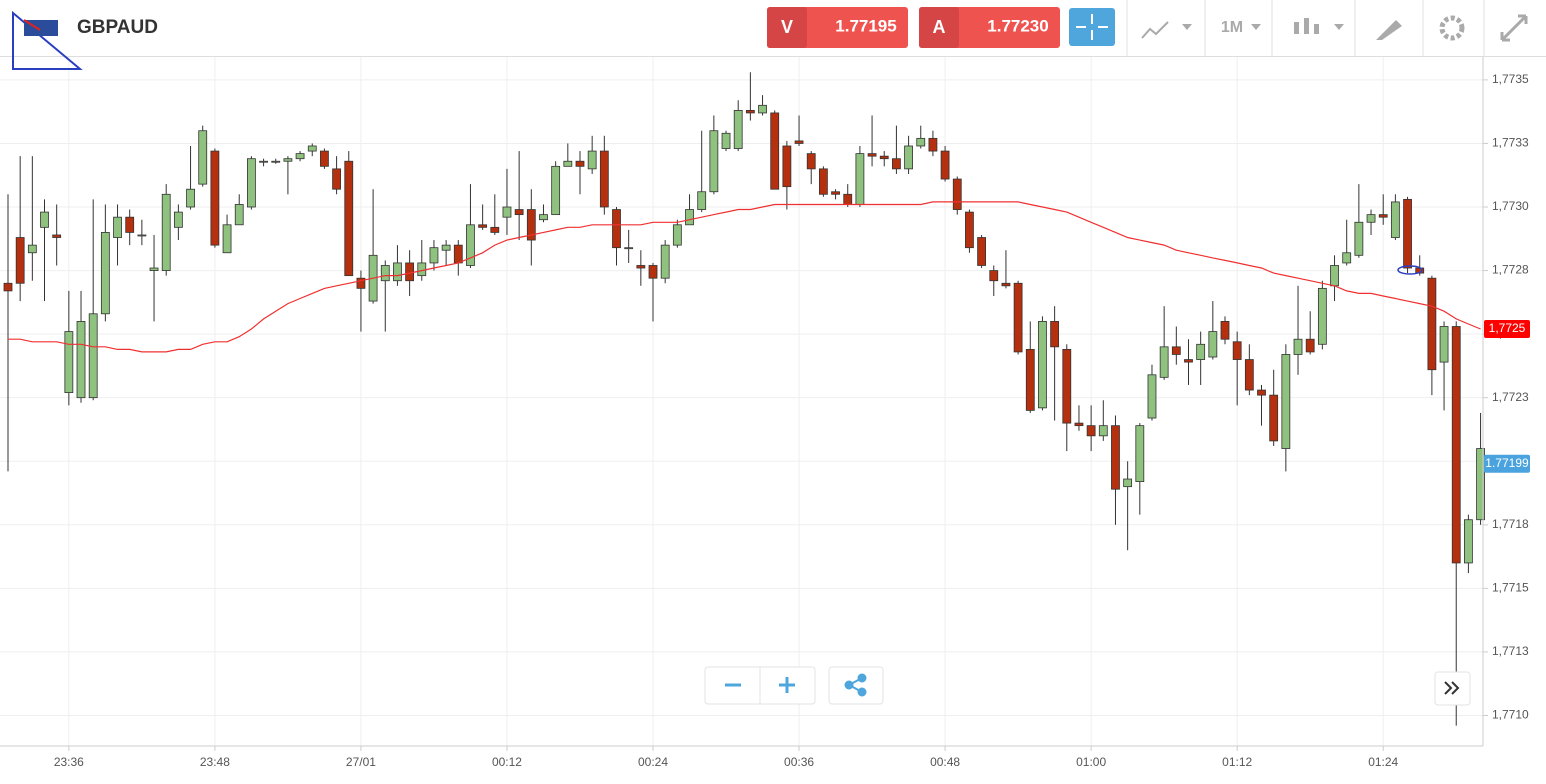 Image resolution: width=1546 pixels, height=784 pixels. I want to click on y-tick-label: 1,7728, so click(1510, 270).